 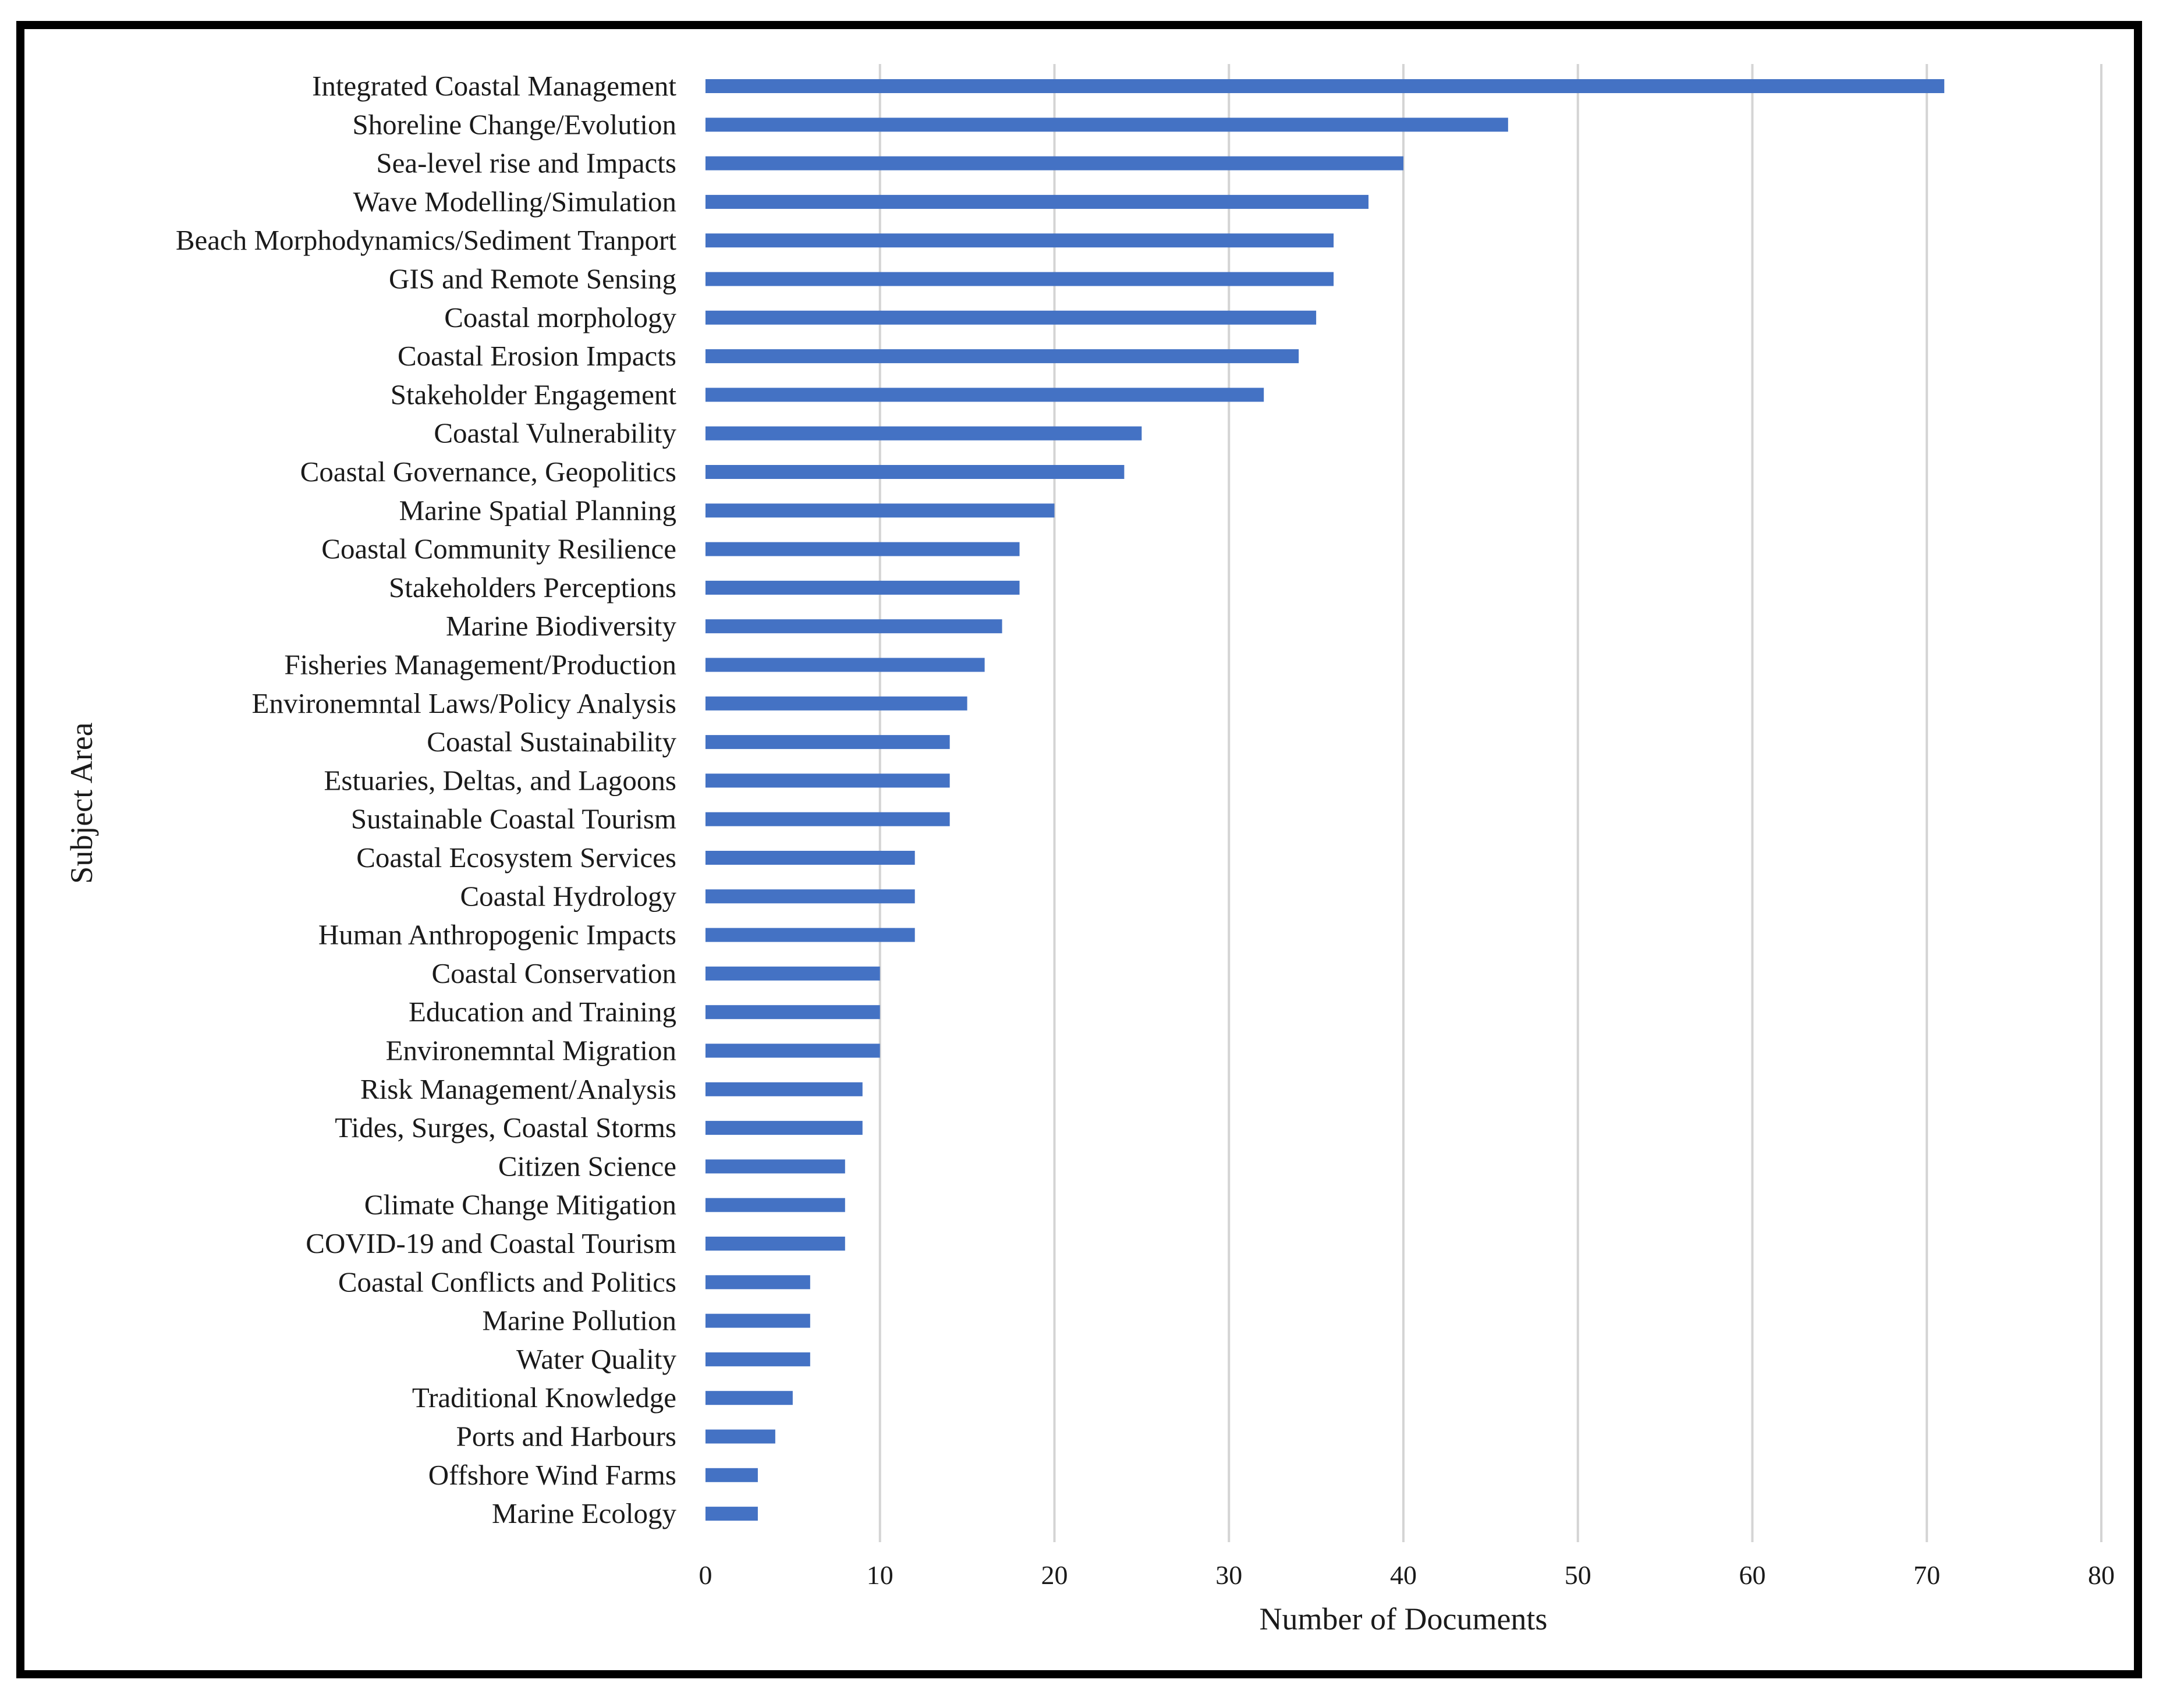 I want to click on category-label: Coastal Hydrology, so click(x=568, y=896).